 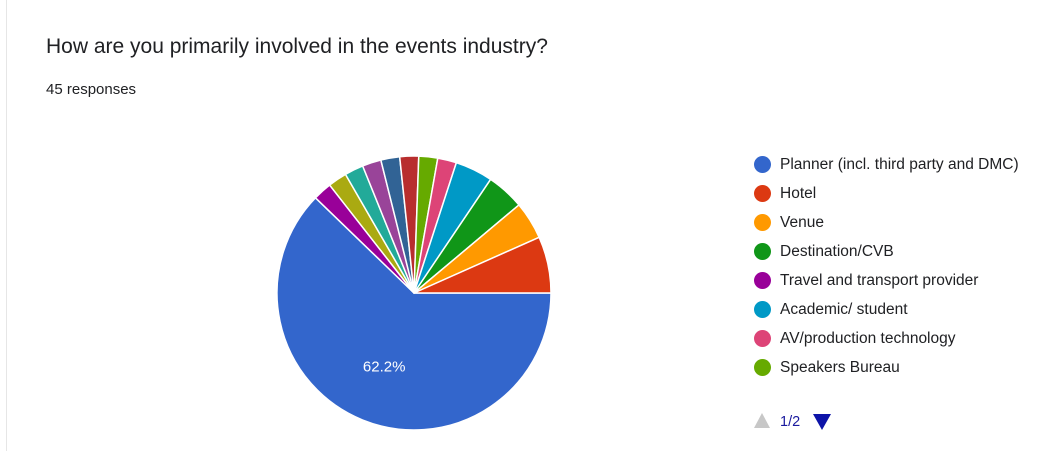 What do you see at coordinates (822, 422) in the screenshot?
I see `triangle-down-icon` at bounding box center [822, 422].